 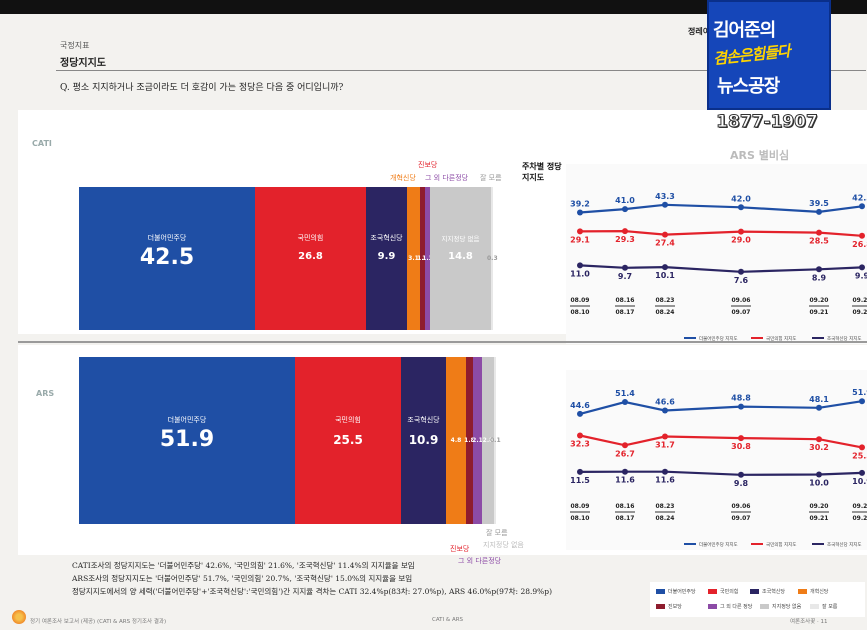 What do you see at coordinates (542, 172) in the screenshot?
I see `weekly-trend-label: 주차별 정당지지도` at bounding box center [542, 172].